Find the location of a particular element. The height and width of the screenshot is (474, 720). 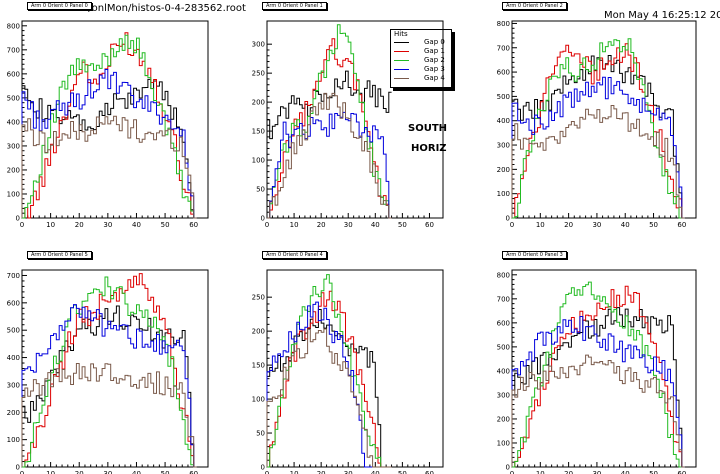

panel-title-4: Arm 0 Orient 0 Panel 4 is located at coordinates (294, 255).